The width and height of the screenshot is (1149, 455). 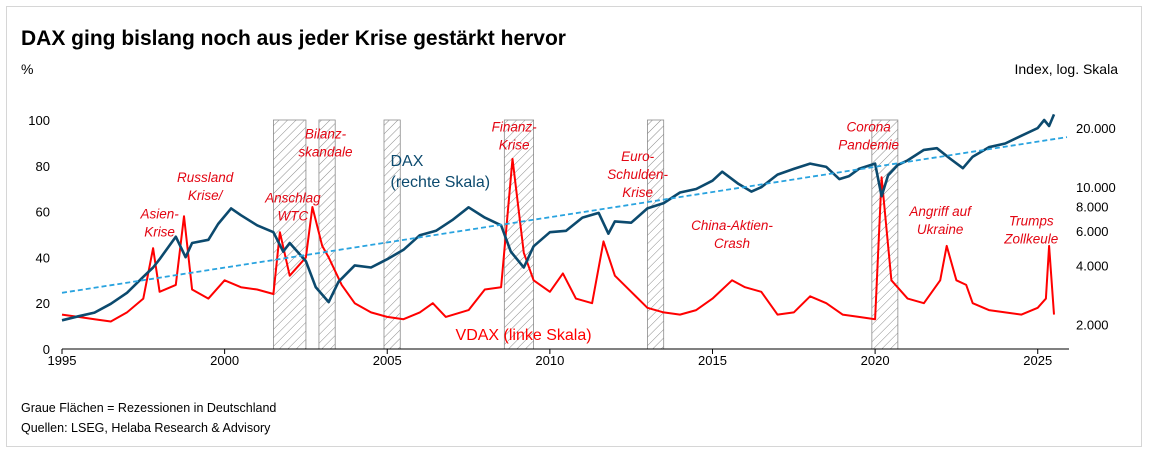 I want to click on crisis-annotation: Corona Pandemie, so click(x=868, y=135).